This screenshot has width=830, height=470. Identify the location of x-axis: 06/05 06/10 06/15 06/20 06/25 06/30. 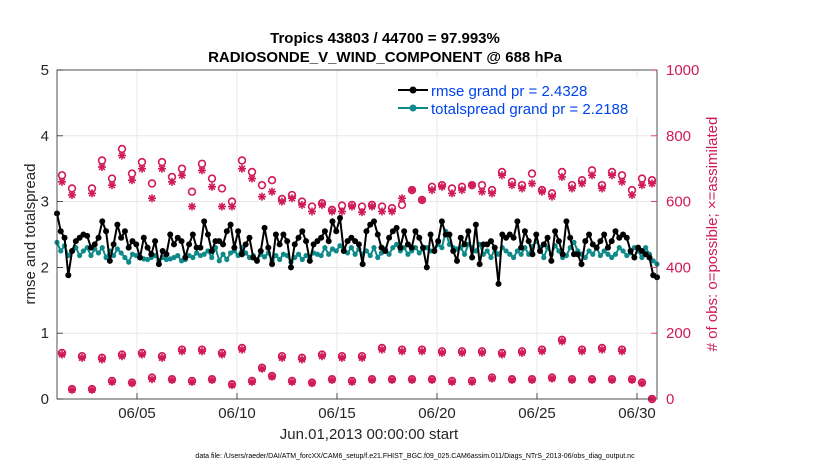
(387, 407).